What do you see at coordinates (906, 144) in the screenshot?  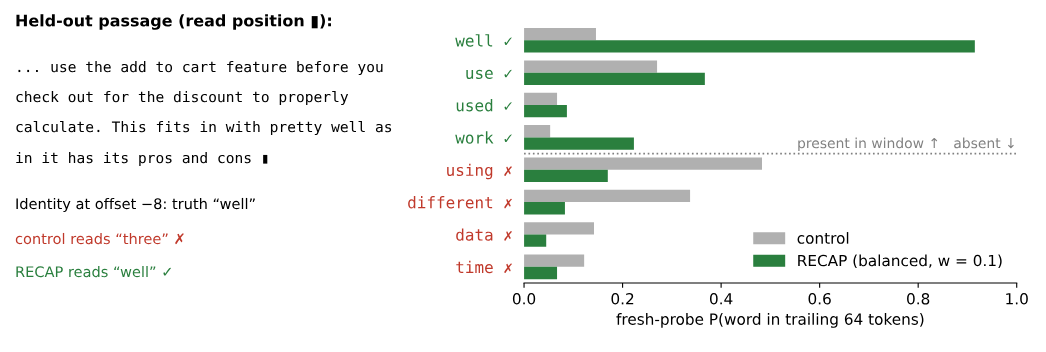 I see `annotation: present in window ↑ absent ↓` at bounding box center [906, 144].